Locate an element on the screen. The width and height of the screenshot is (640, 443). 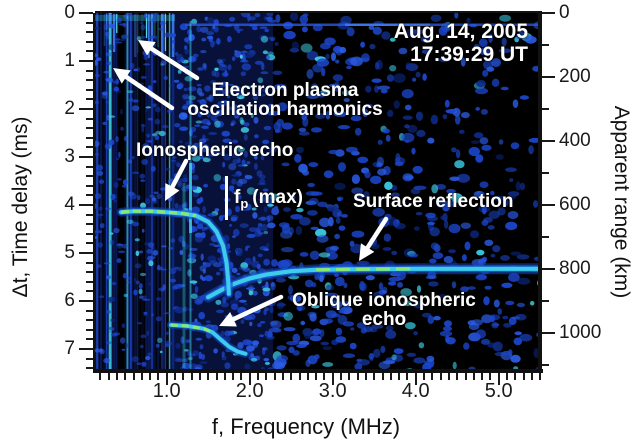
oblique-echo-annotation: Oblique ionospheric echo is located at coordinates (384, 310).